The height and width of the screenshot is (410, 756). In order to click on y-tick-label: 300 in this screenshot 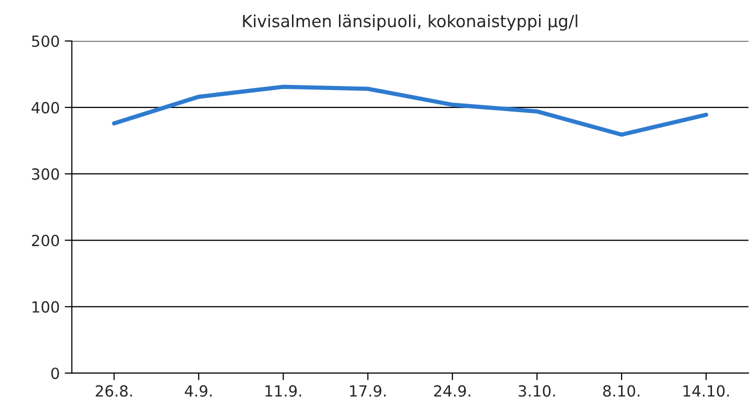, I will do `click(45, 174)`.